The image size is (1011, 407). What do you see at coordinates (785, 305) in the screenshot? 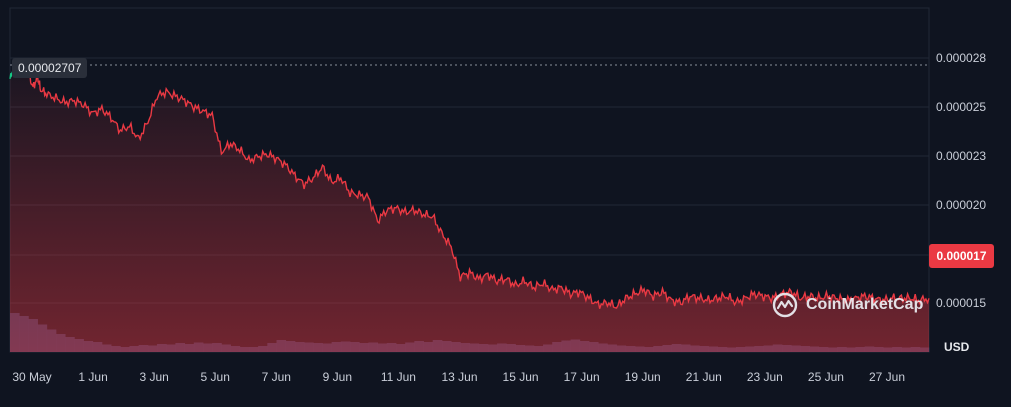
I see `coinmarketcap-logo-icon` at bounding box center [785, 305].